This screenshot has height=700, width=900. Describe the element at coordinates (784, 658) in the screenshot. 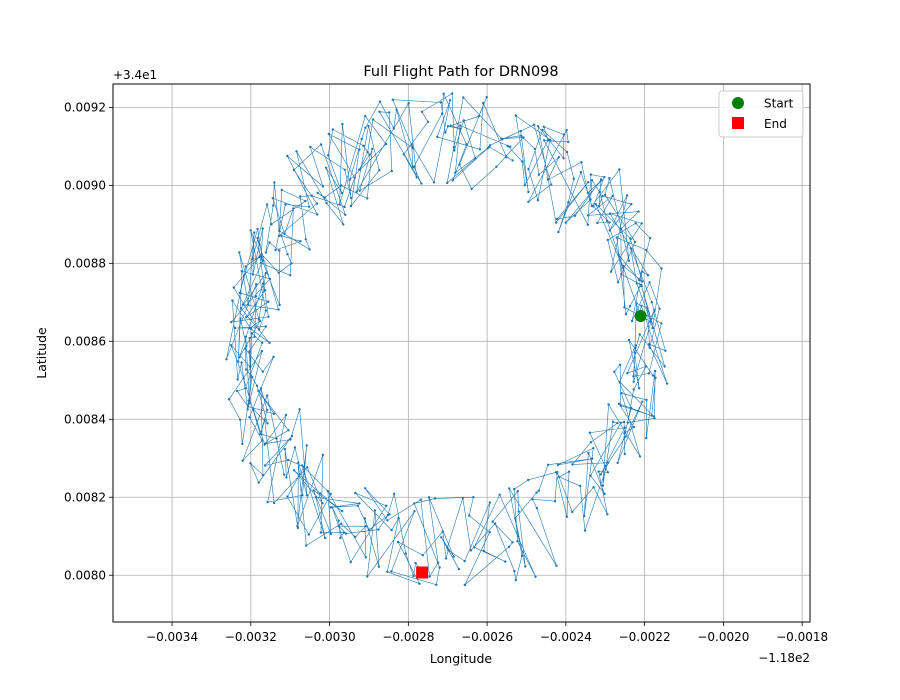

I see `x-offset-label: −1.18e2` at that location.